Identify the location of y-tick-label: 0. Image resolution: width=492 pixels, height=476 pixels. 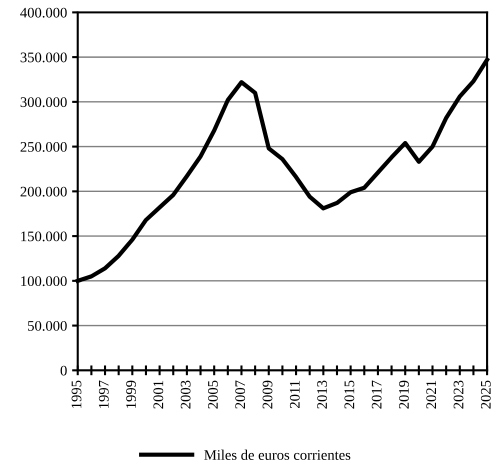
(63, 371).